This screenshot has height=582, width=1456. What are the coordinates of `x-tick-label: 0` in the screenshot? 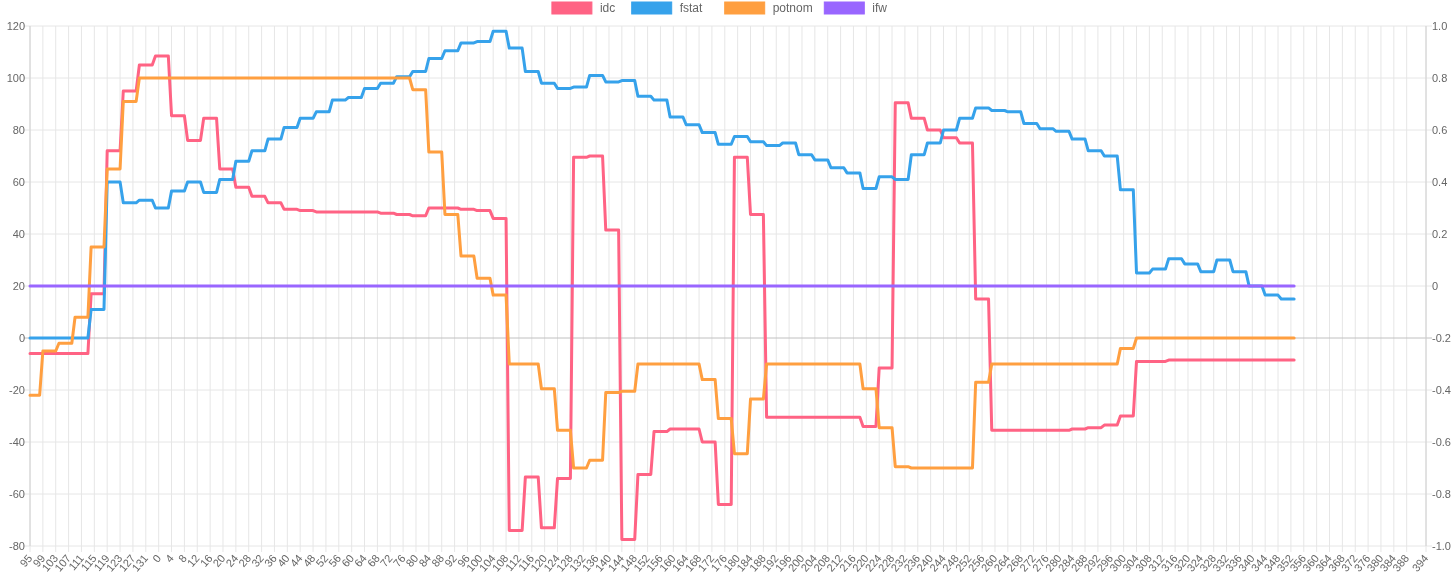 It's located at (157, 558).